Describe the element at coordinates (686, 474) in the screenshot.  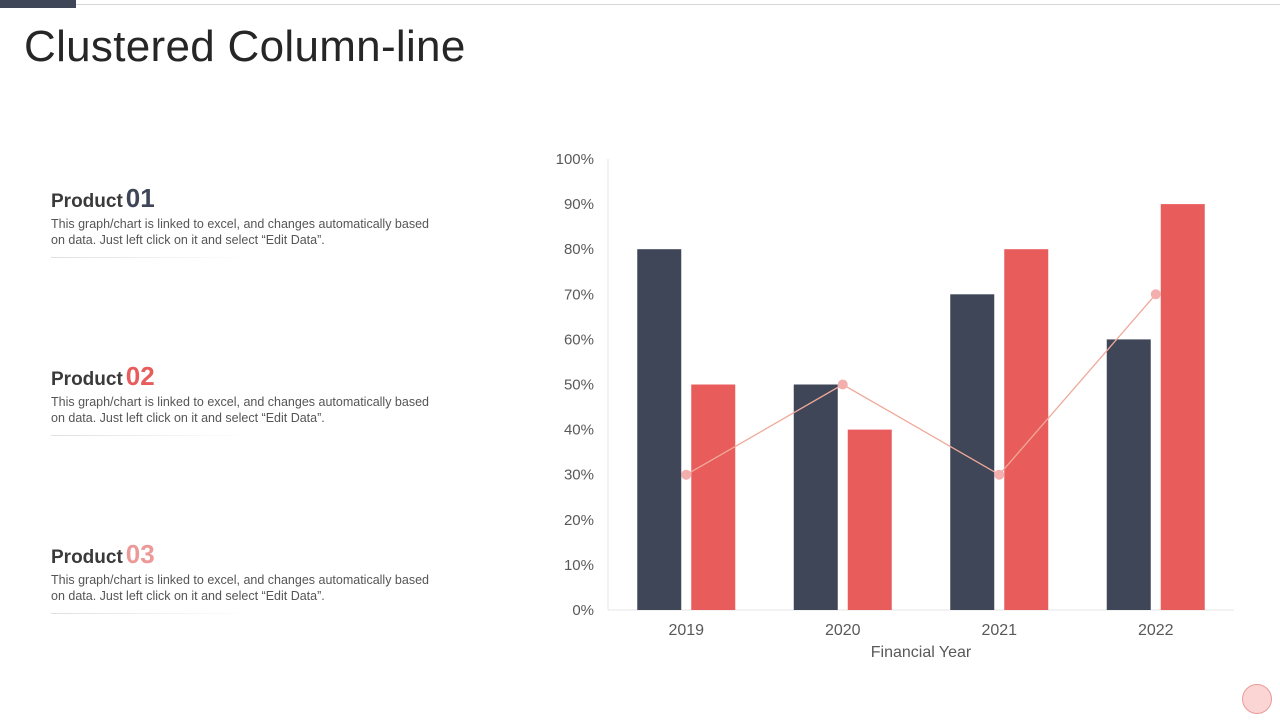
I see `line-point-2019` at that location.